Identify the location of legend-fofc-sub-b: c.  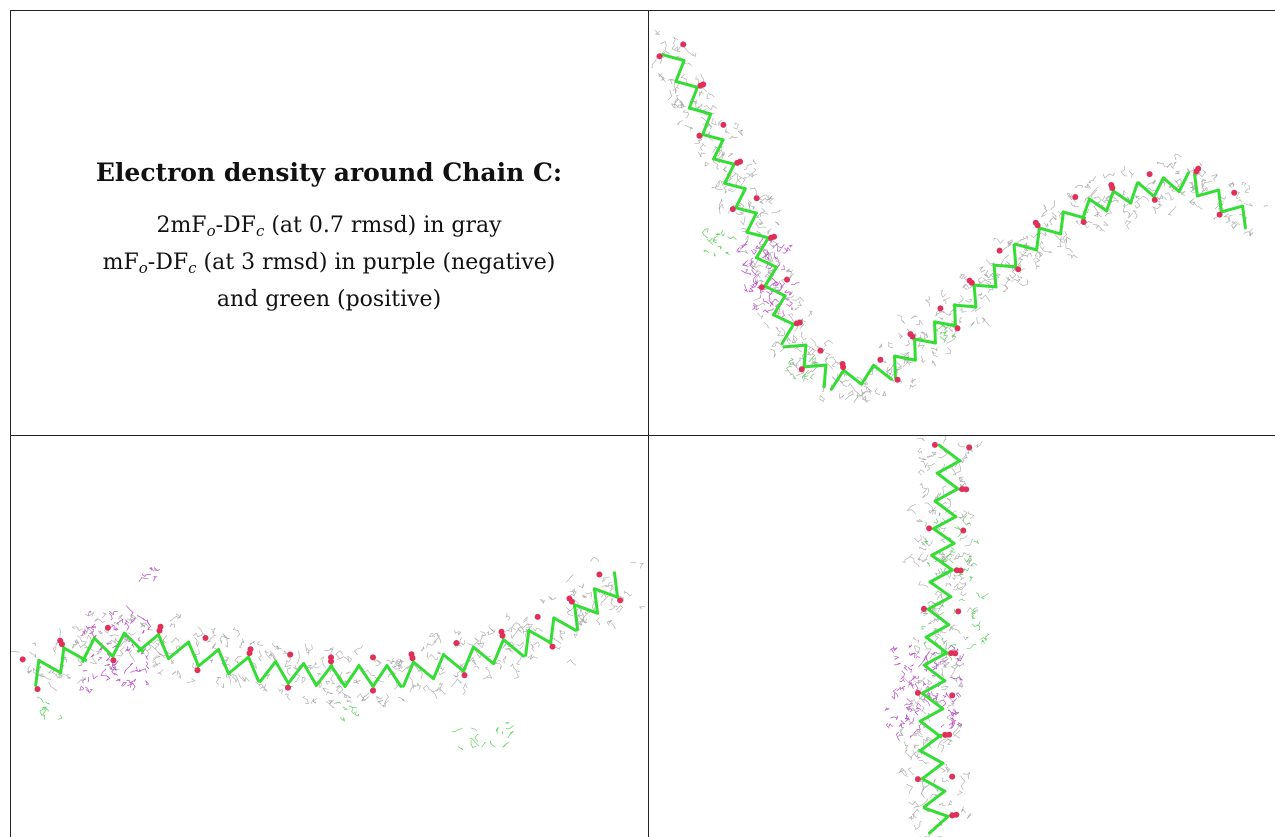
(192, 268).